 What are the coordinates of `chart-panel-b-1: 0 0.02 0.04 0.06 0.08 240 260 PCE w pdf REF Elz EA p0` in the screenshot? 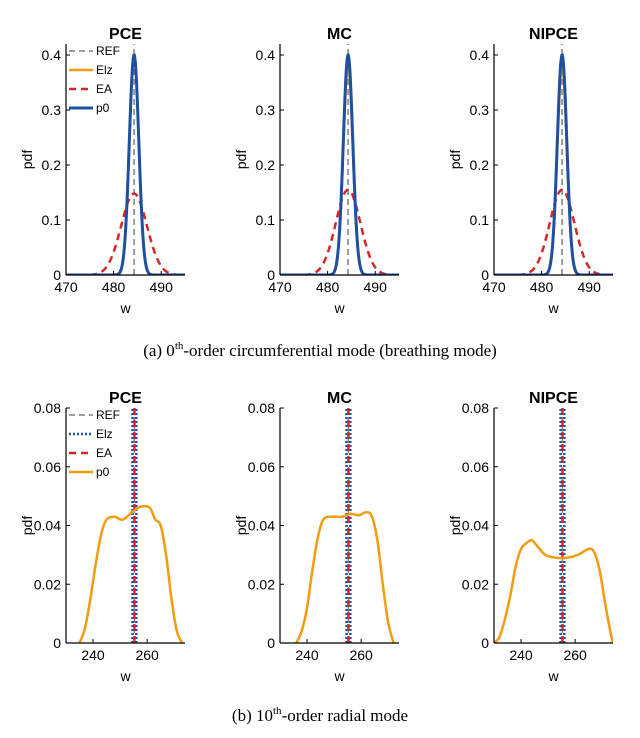 It's located at (102, 537).